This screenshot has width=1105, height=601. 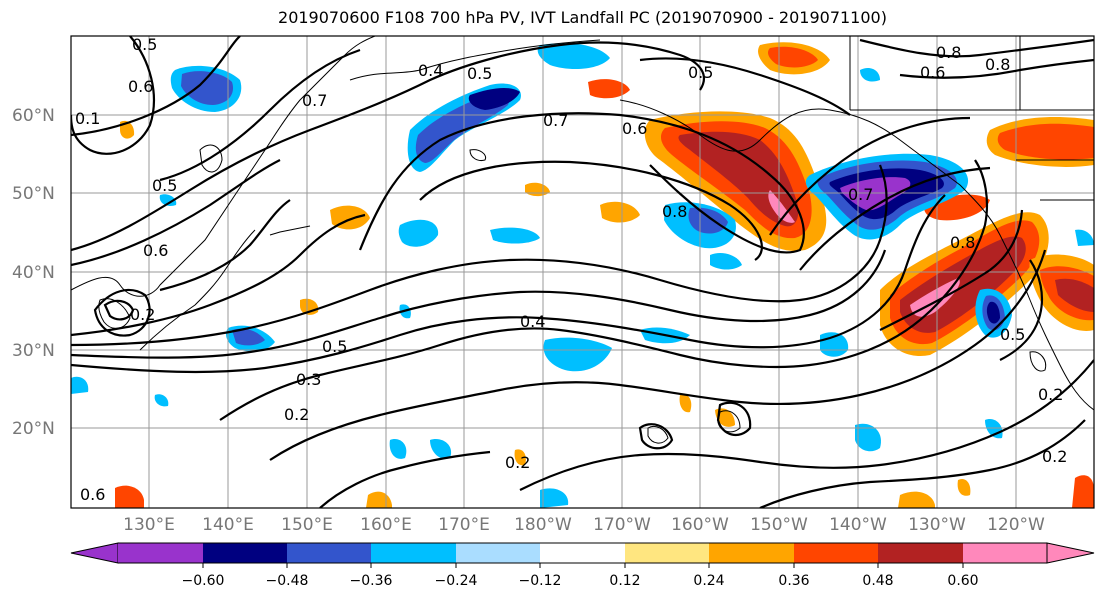 What do you see at coordinates (371, 581) in the screenshot?
I see `colorbar-tick-label: −0.36` at bounding box center [371, 581].